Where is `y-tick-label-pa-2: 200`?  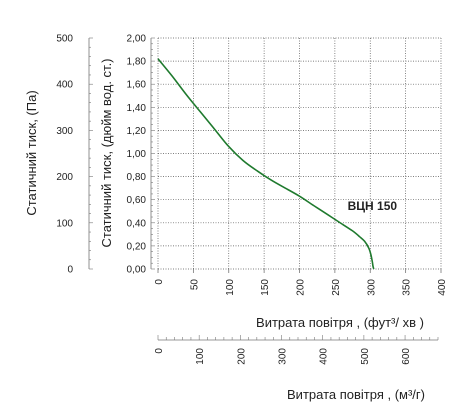
y-tick-label-pa-2: 200 is located at coordinates (64, 177).